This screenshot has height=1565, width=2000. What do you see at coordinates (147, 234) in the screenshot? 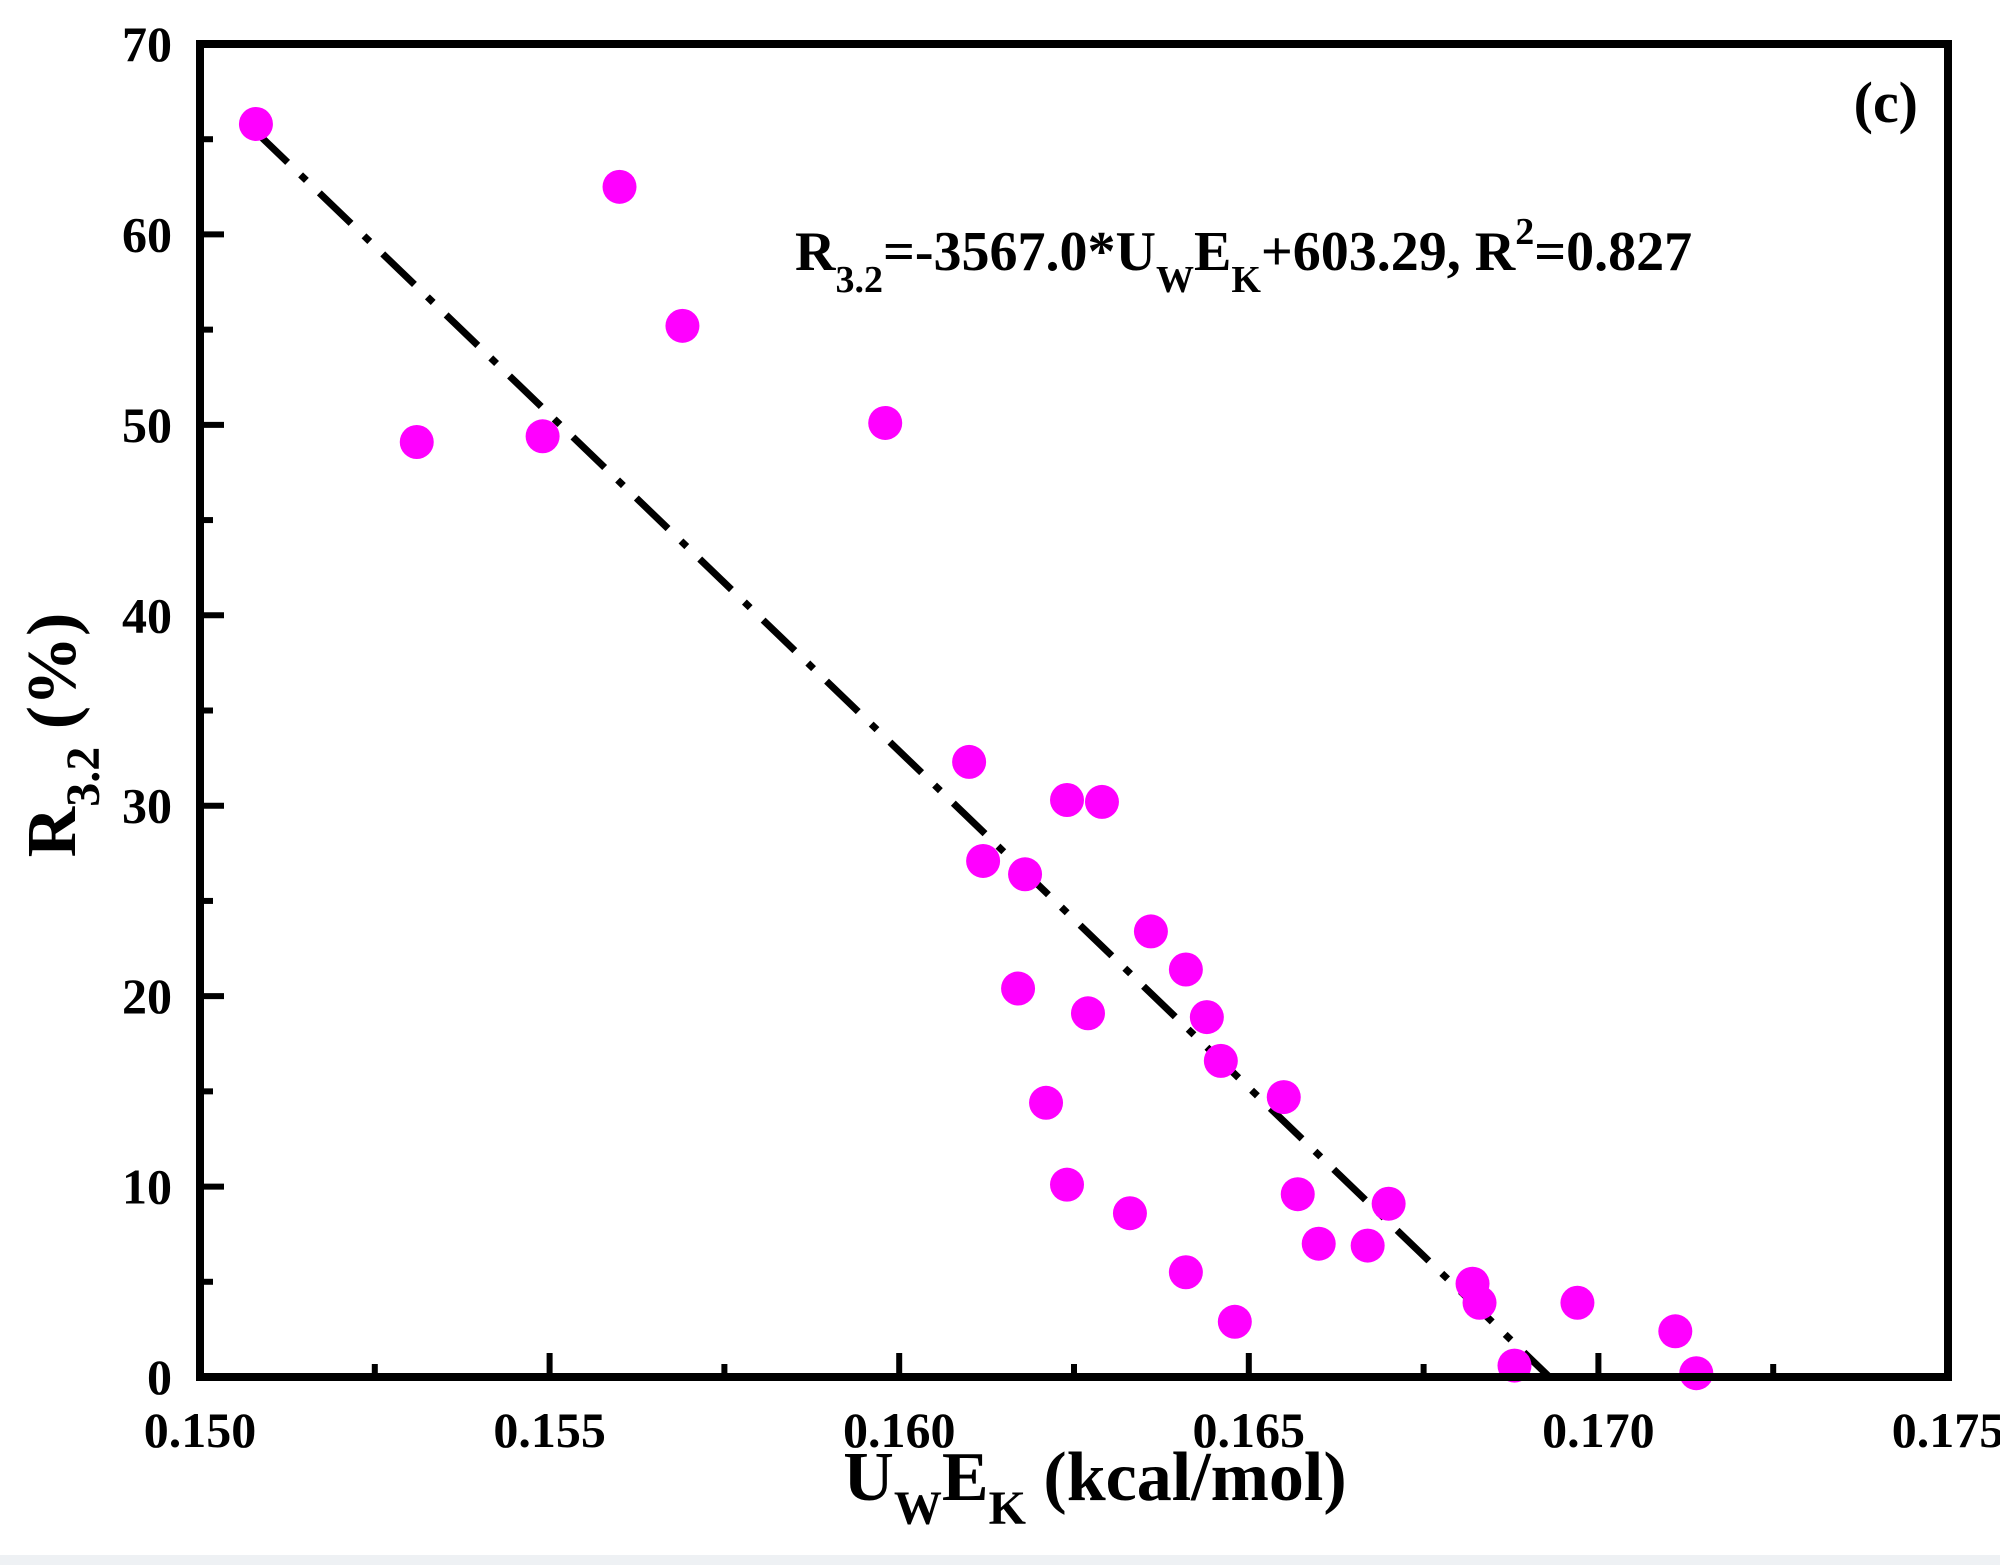
I see `y-tick-label: 60` at bounding box center [147, 234].